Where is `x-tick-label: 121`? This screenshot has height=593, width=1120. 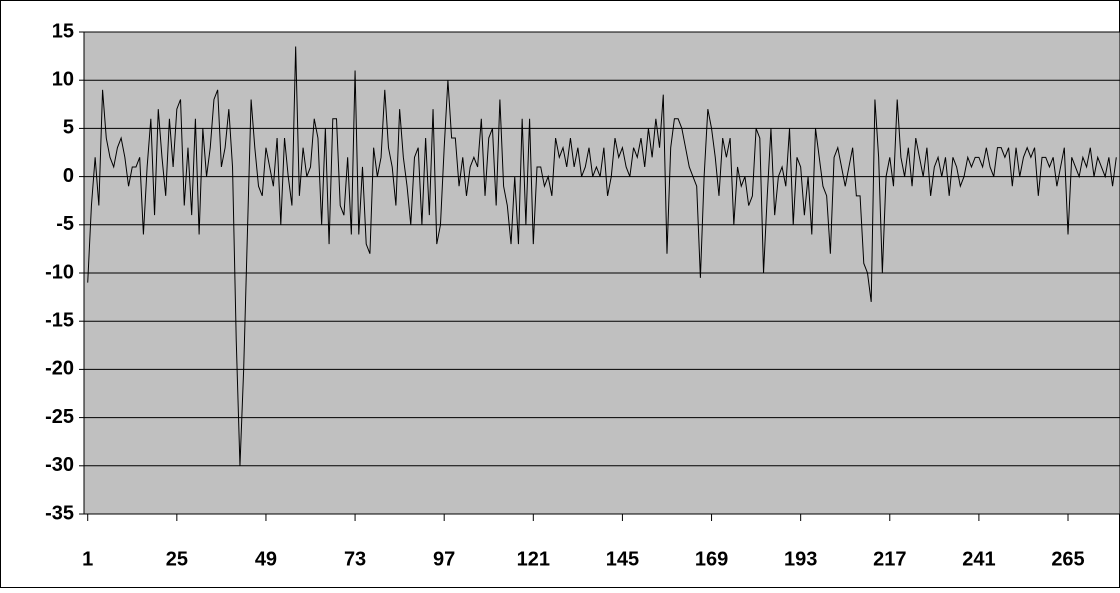
x-tick-label: 121 is located at coordinates (533, 559).